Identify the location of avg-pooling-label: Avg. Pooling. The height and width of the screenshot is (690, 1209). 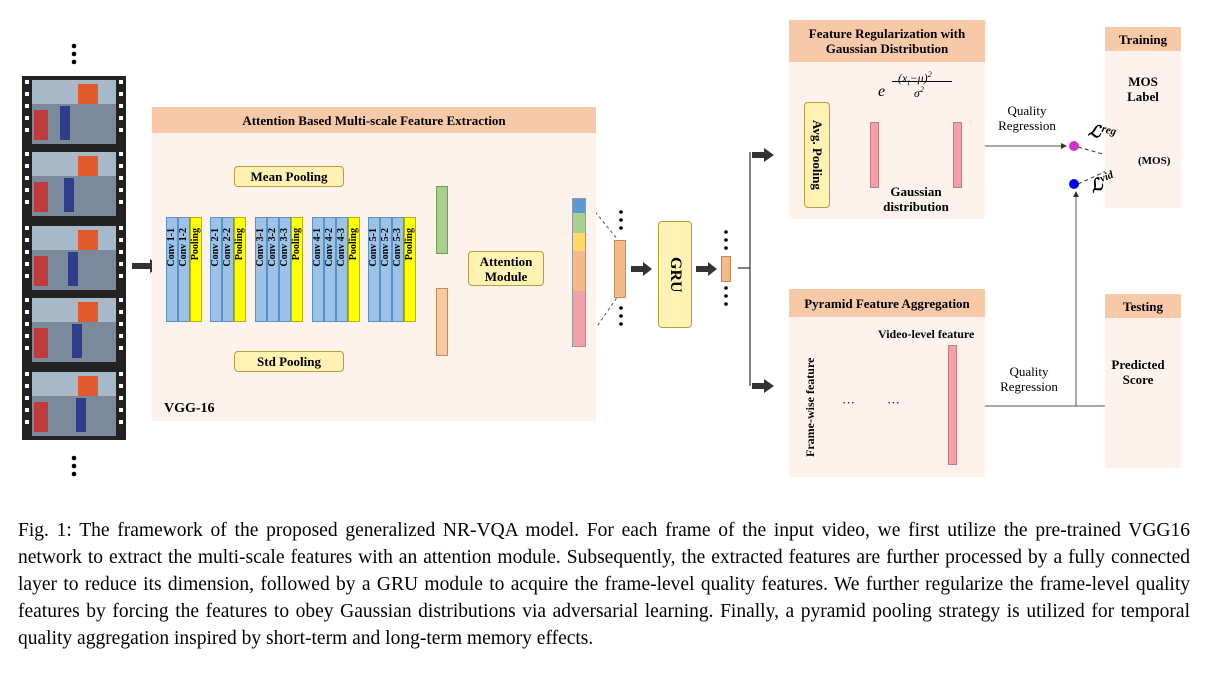
(817, 155).